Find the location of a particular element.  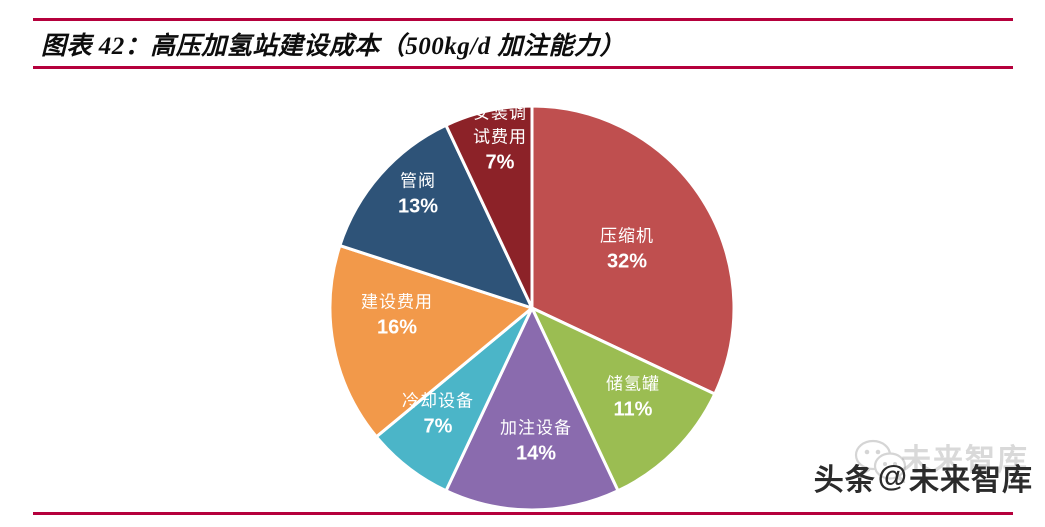

pie-slice-label-value: 16% is located at coordinates (397, 327).